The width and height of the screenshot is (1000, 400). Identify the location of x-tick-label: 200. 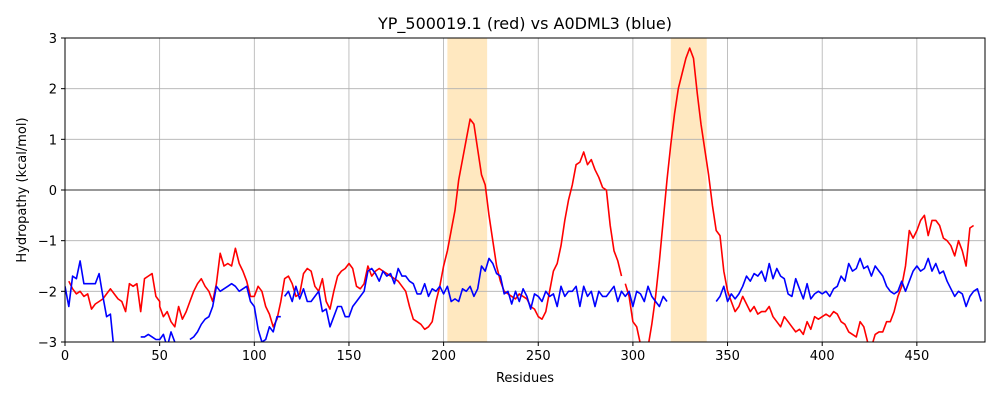
(443, 356).